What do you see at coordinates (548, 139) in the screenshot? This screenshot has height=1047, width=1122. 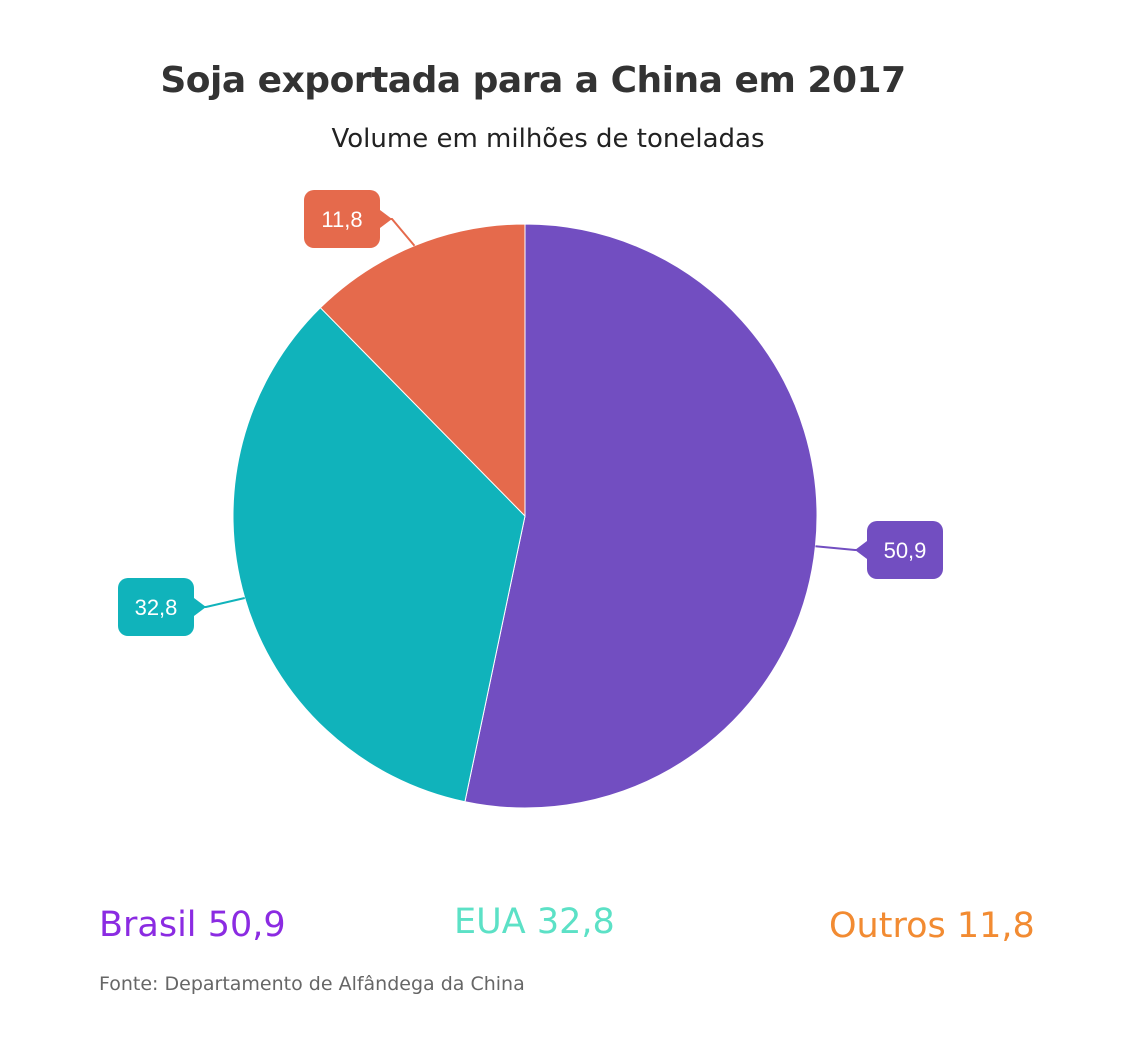 I see `chart-subtitle: Volume em milhões de toneladas` at bounding box center [548, 139].